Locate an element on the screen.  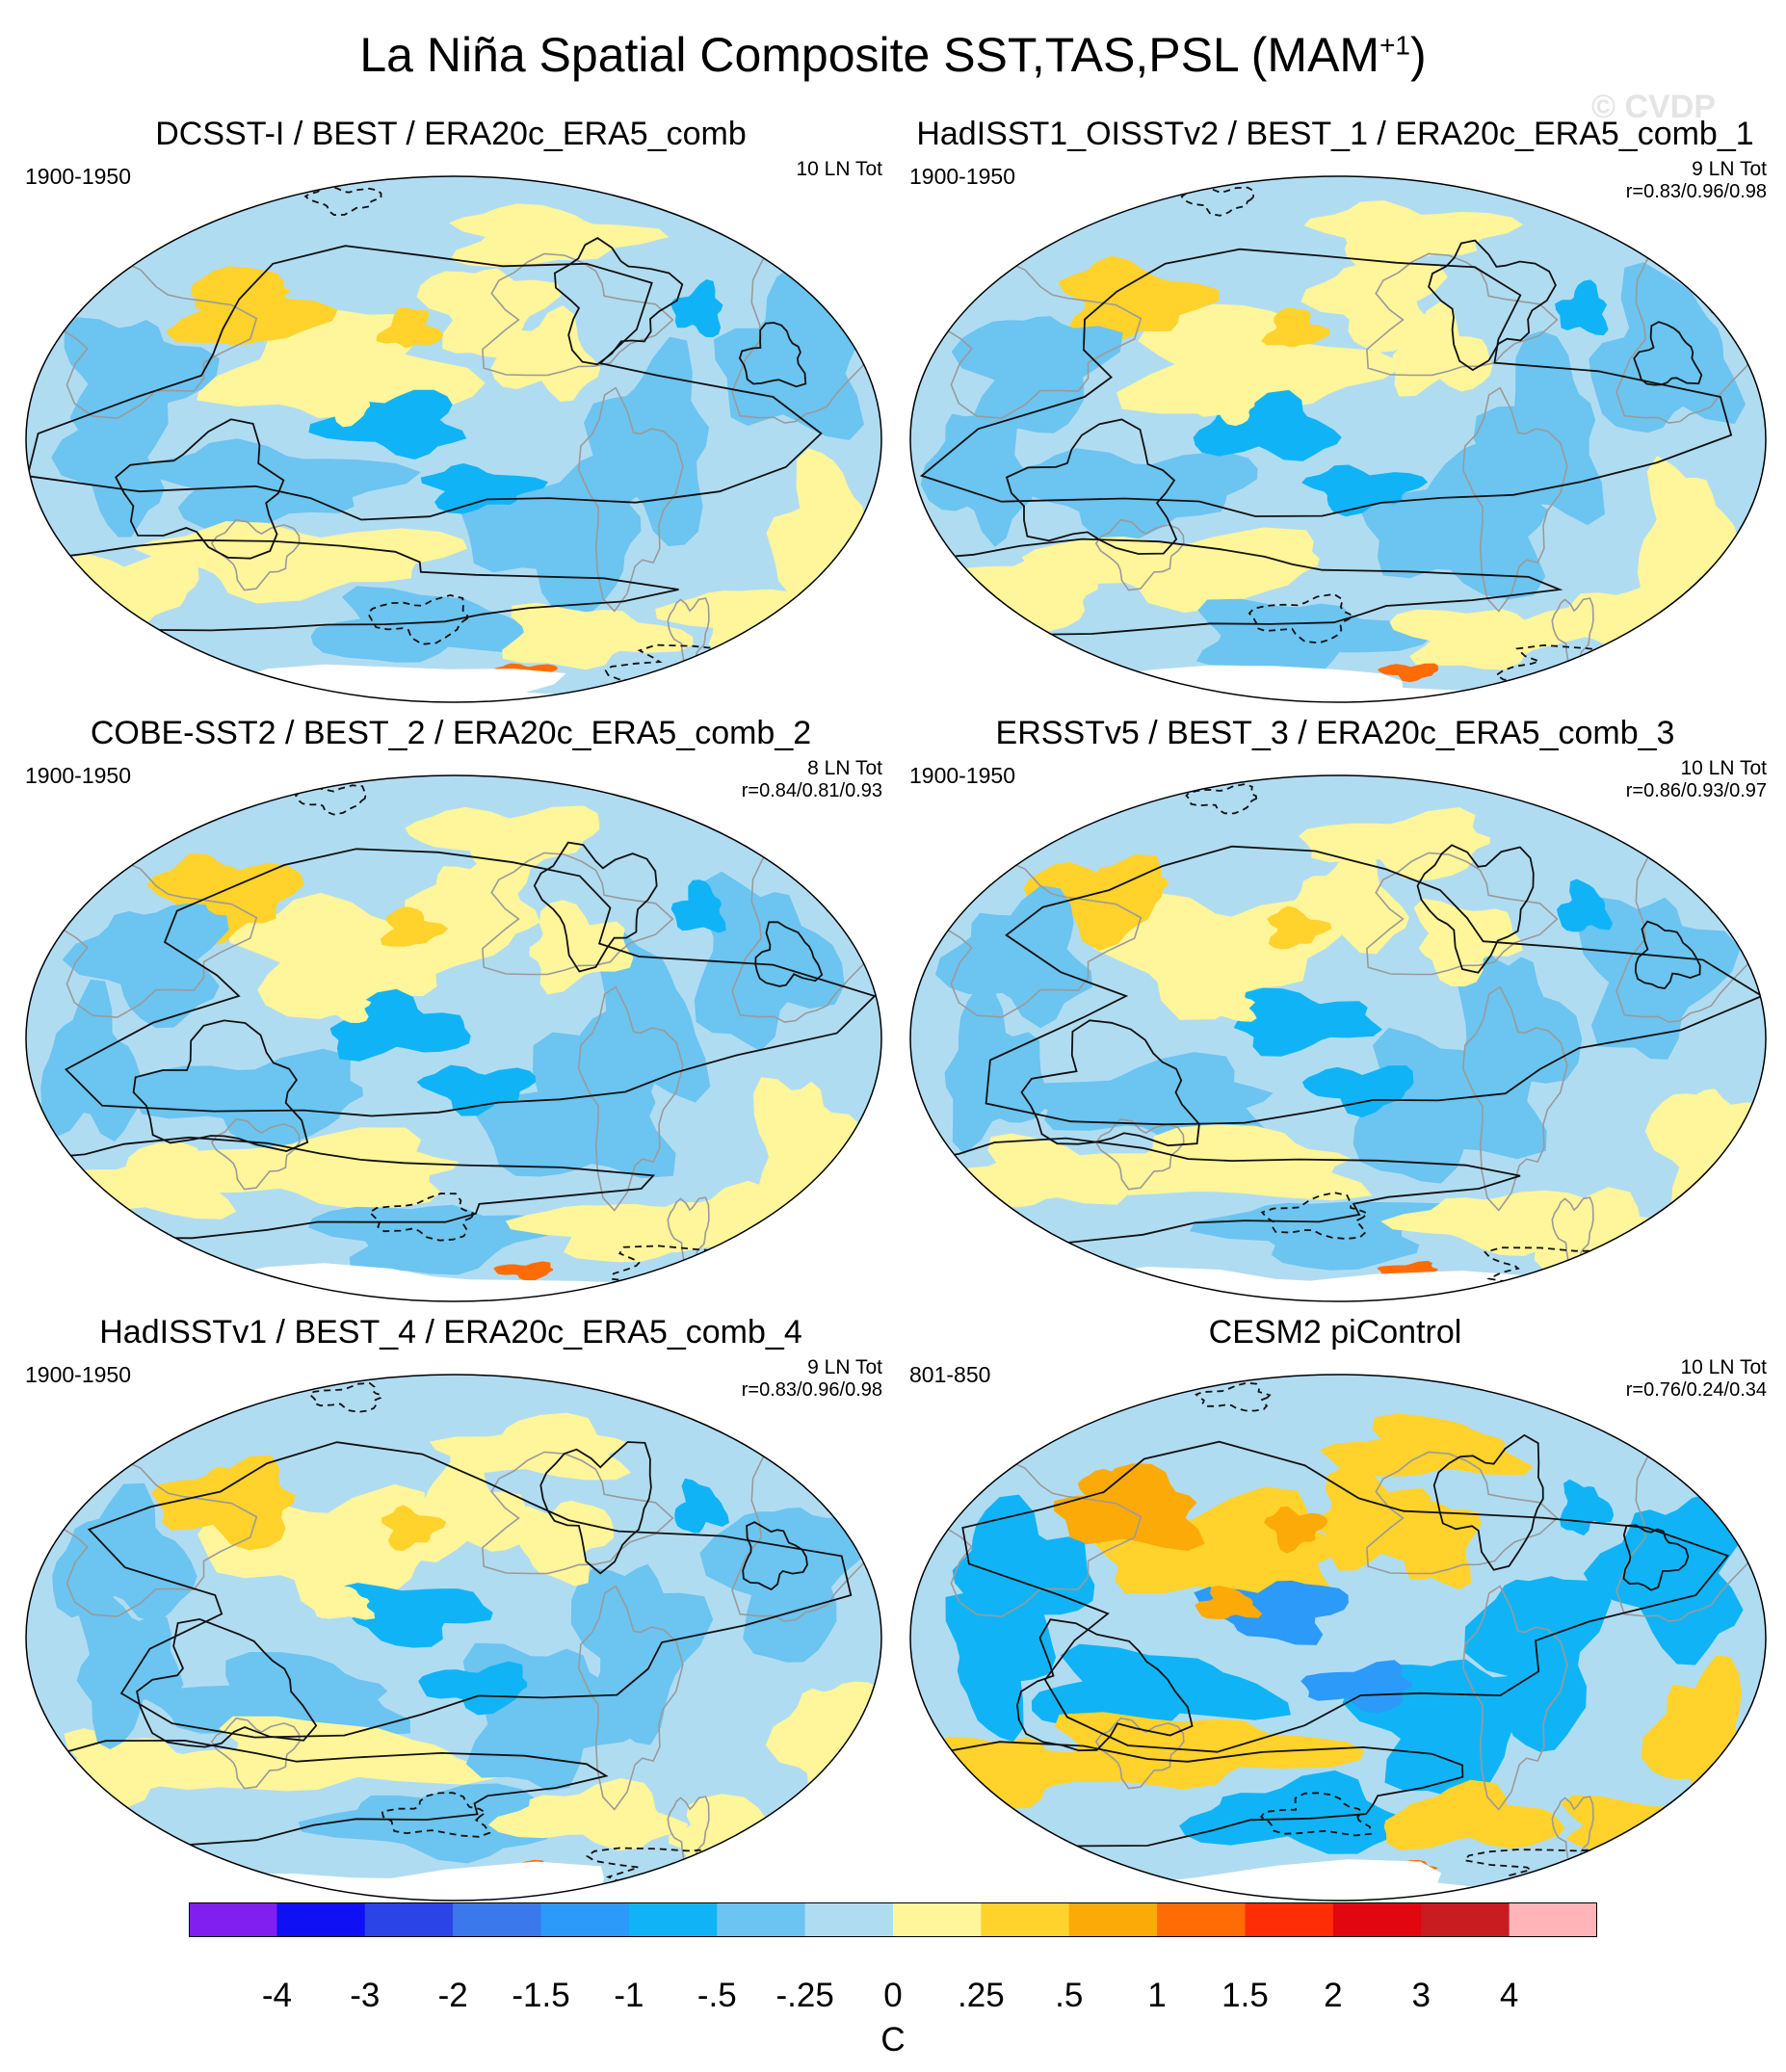
colorbar-label: 0 is located at coordinates (893, 1996).